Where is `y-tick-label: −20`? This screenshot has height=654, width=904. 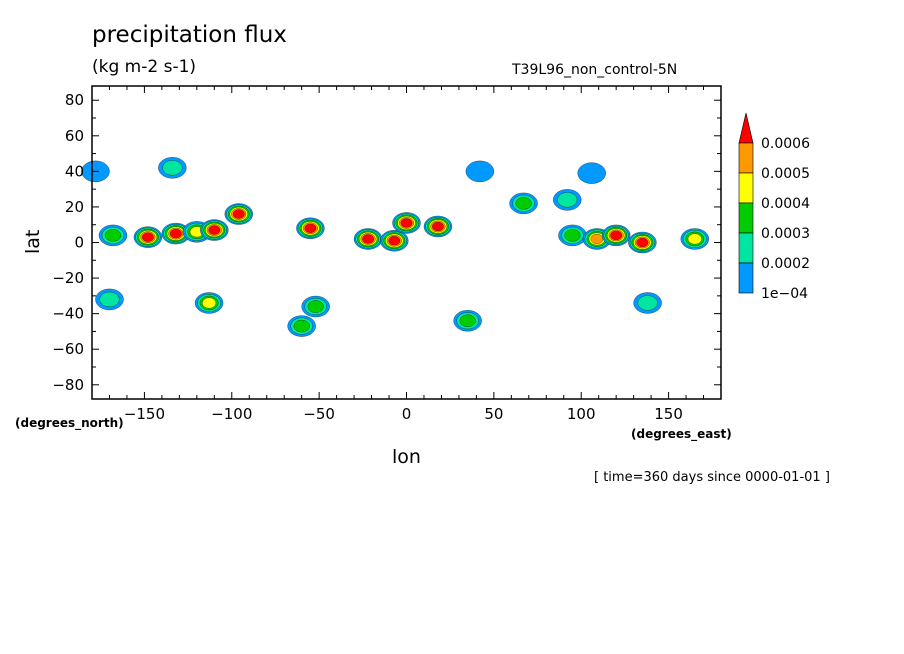 y-tick-label: −20 is located at coordinates (68, 278).